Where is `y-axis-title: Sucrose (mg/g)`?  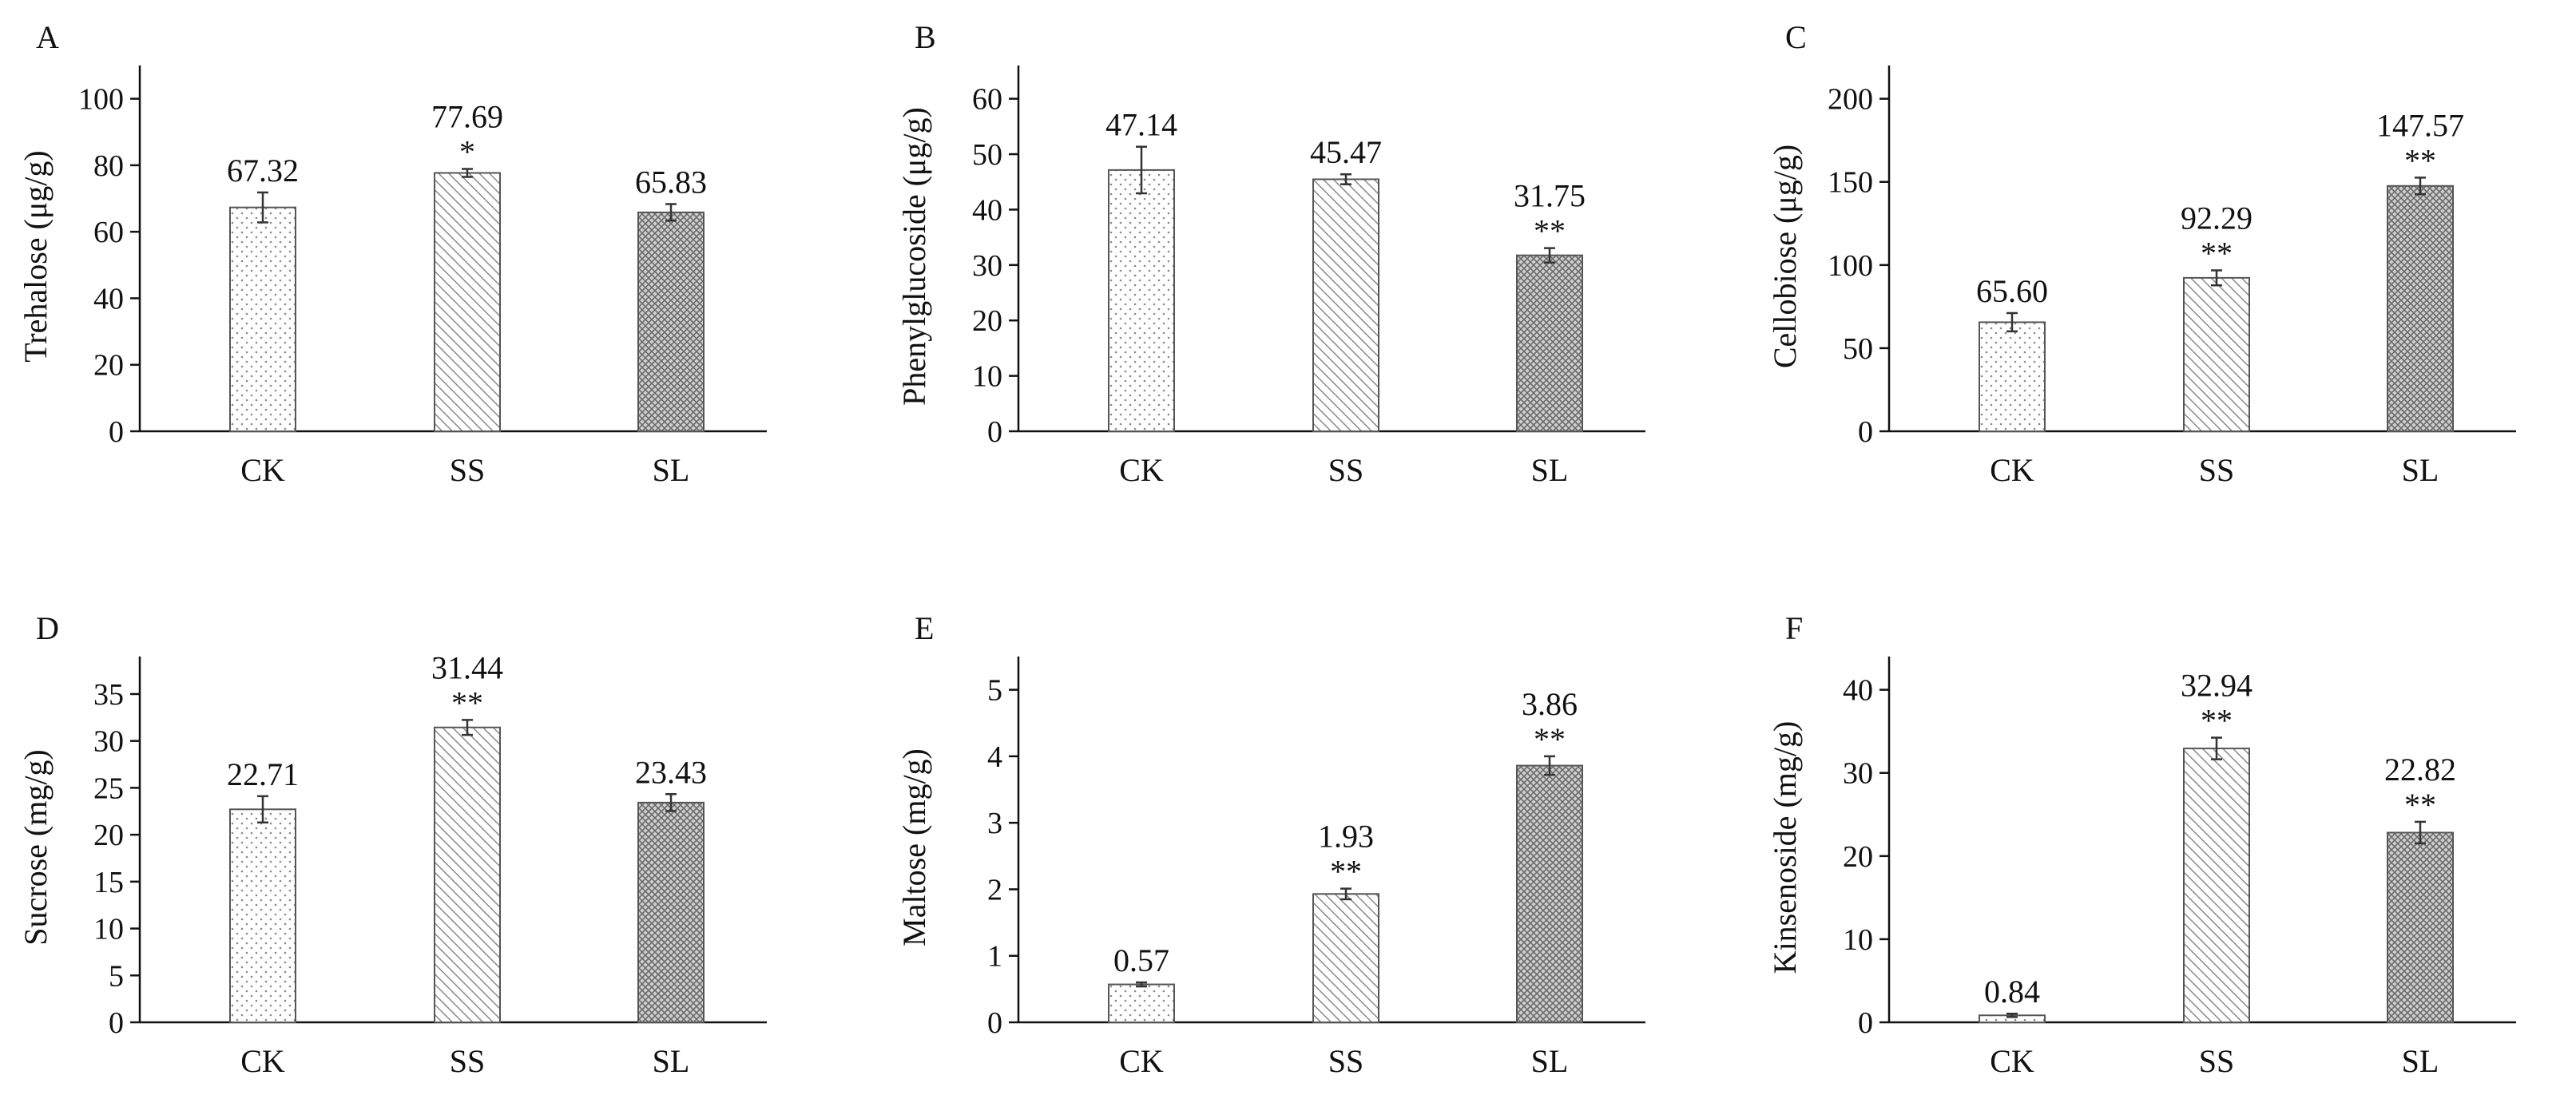 y-axis-title: Sucrose (mg/g) is located at coordinates (36, 848).